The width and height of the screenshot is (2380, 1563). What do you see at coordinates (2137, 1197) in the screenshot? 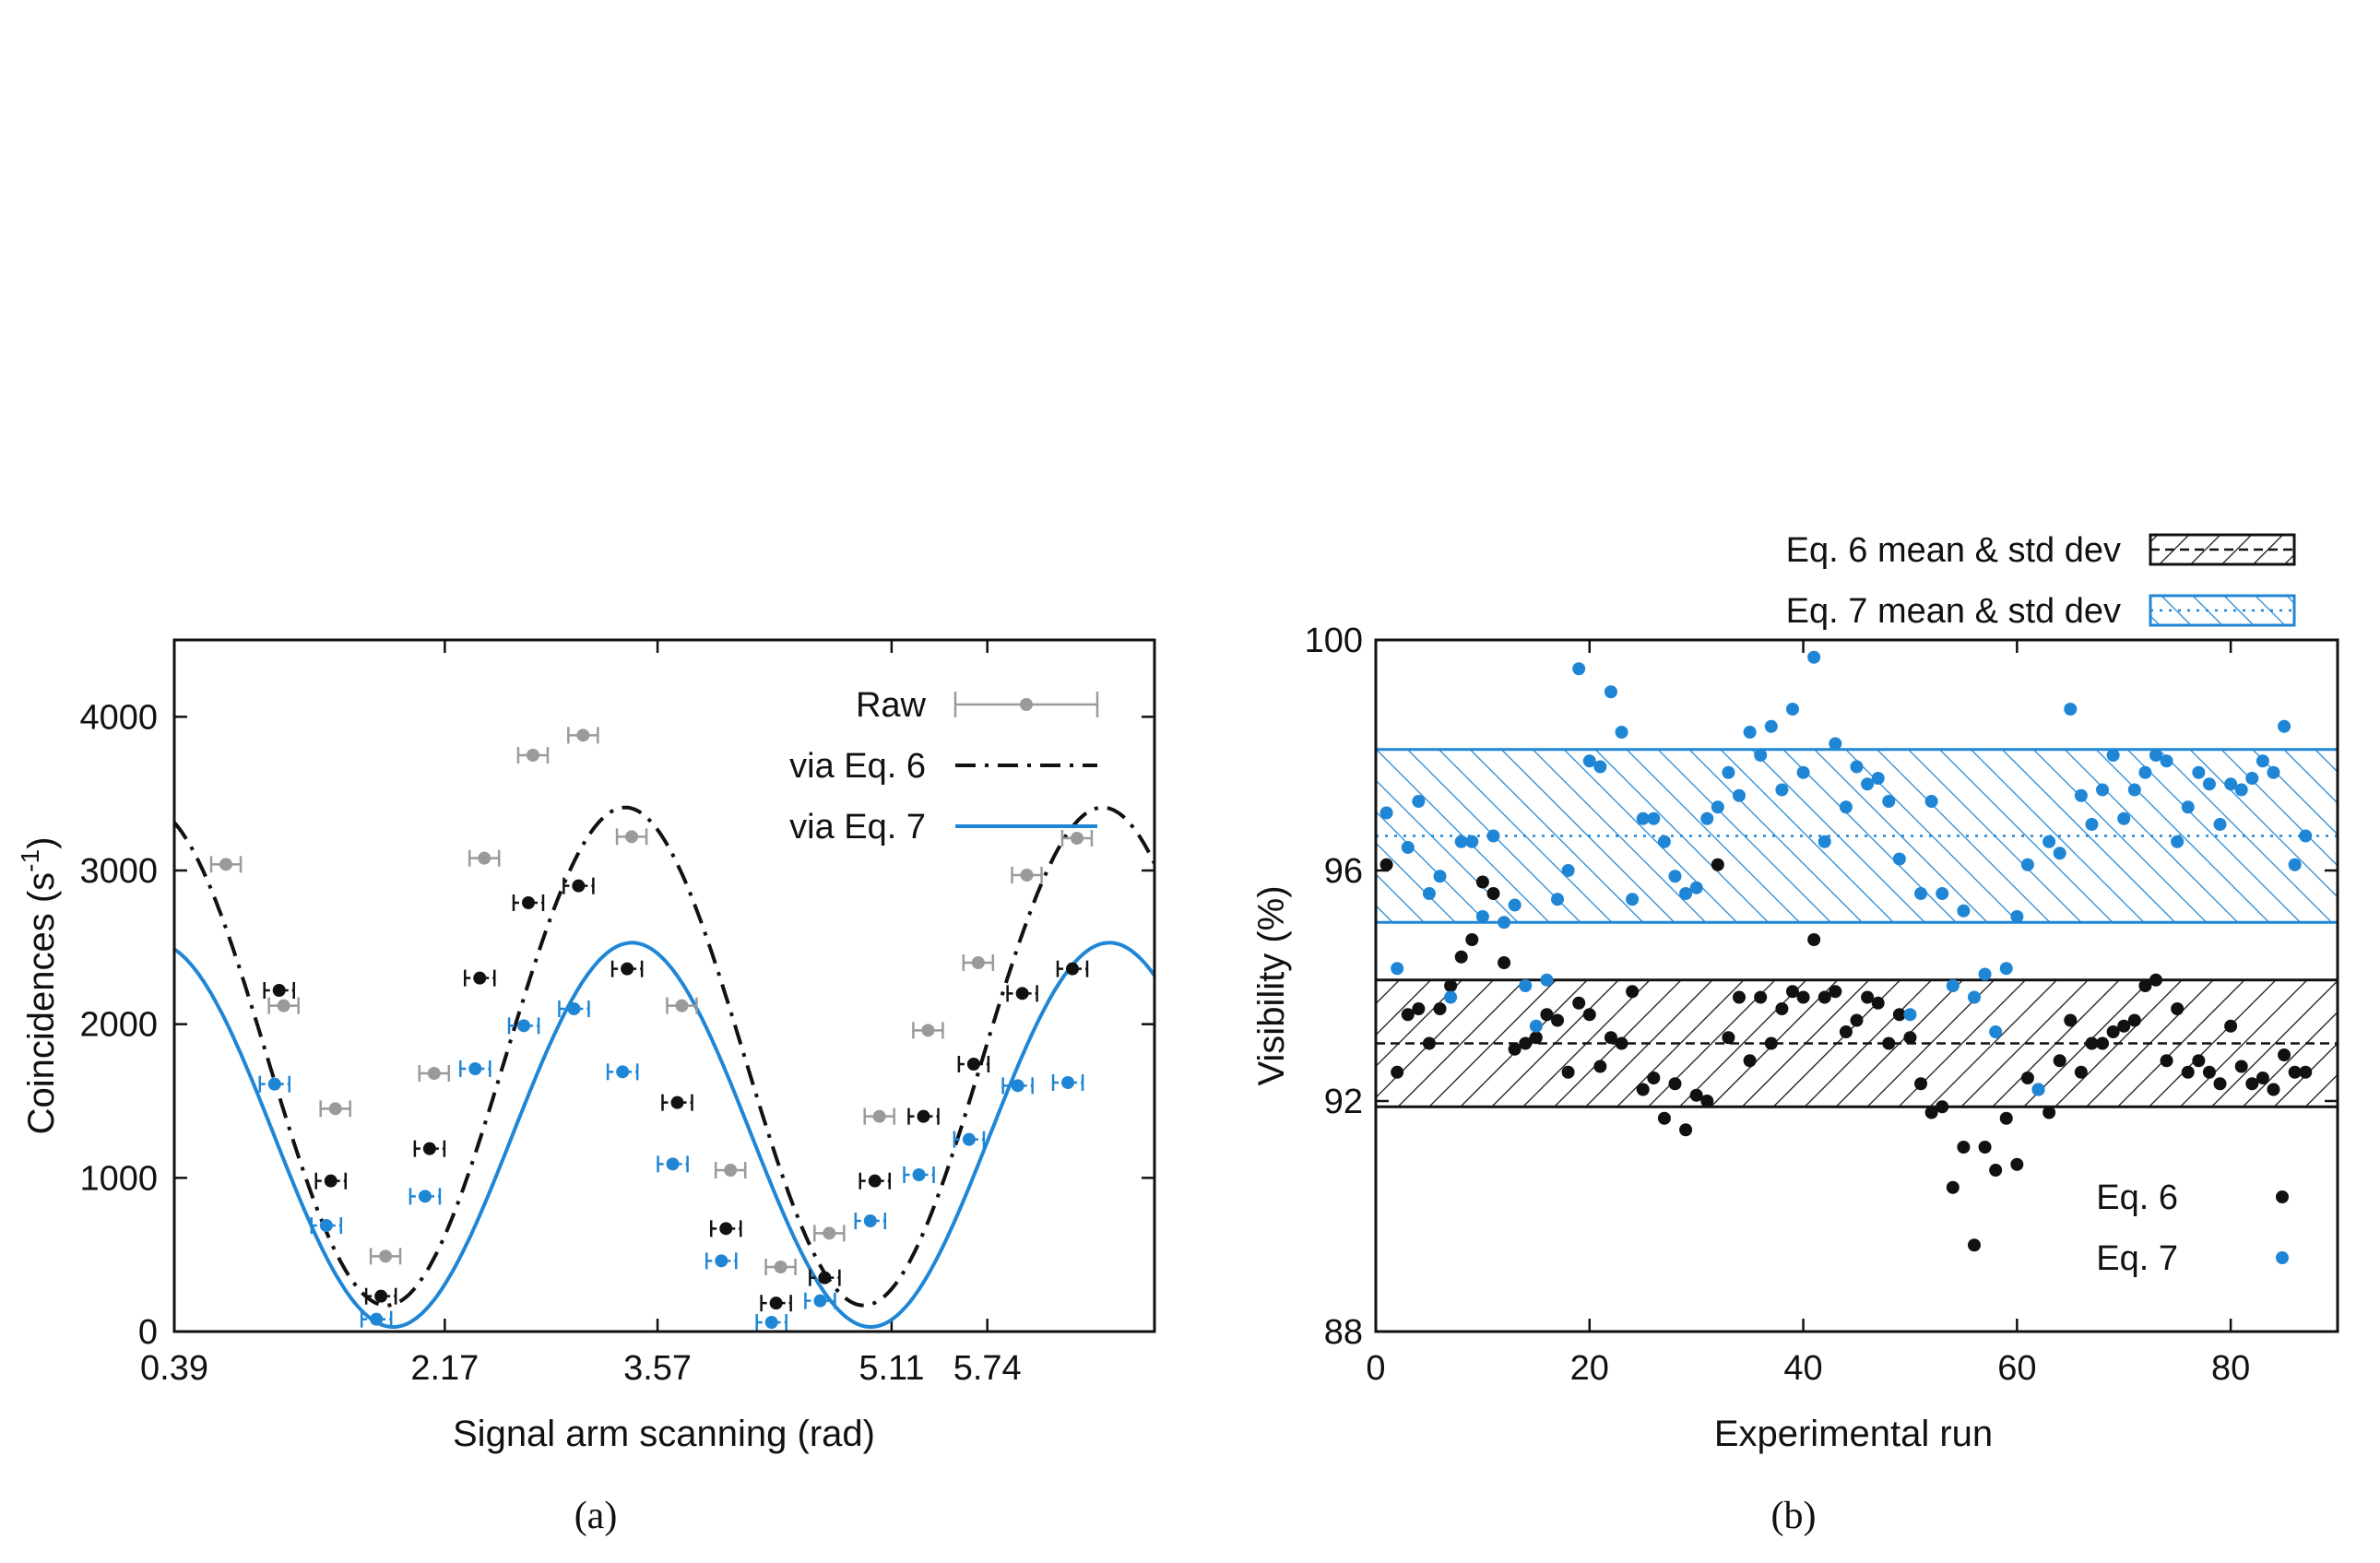
I see `legend-label: Eq. 6` at bounding box center [2137, 1197].